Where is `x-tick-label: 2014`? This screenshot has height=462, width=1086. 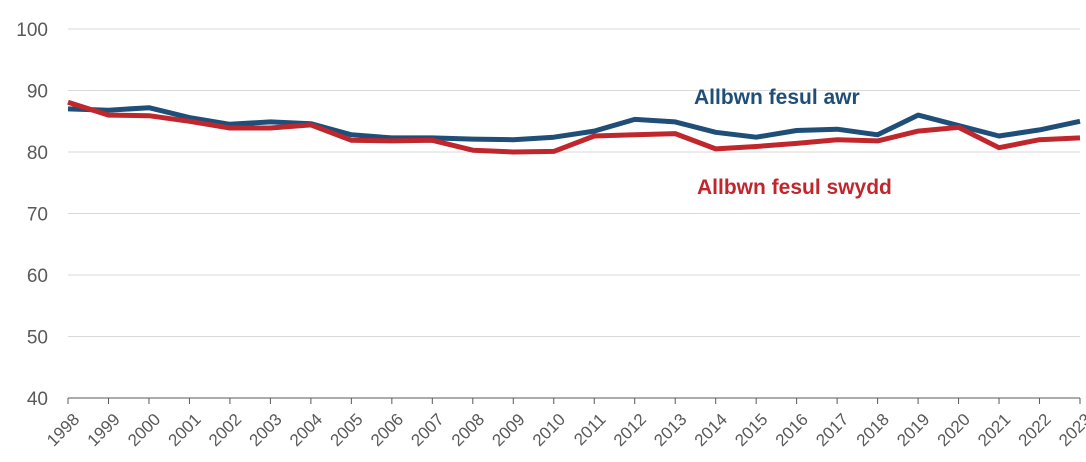 x-tick-label: 2014 is located at coordinates (711, 430).